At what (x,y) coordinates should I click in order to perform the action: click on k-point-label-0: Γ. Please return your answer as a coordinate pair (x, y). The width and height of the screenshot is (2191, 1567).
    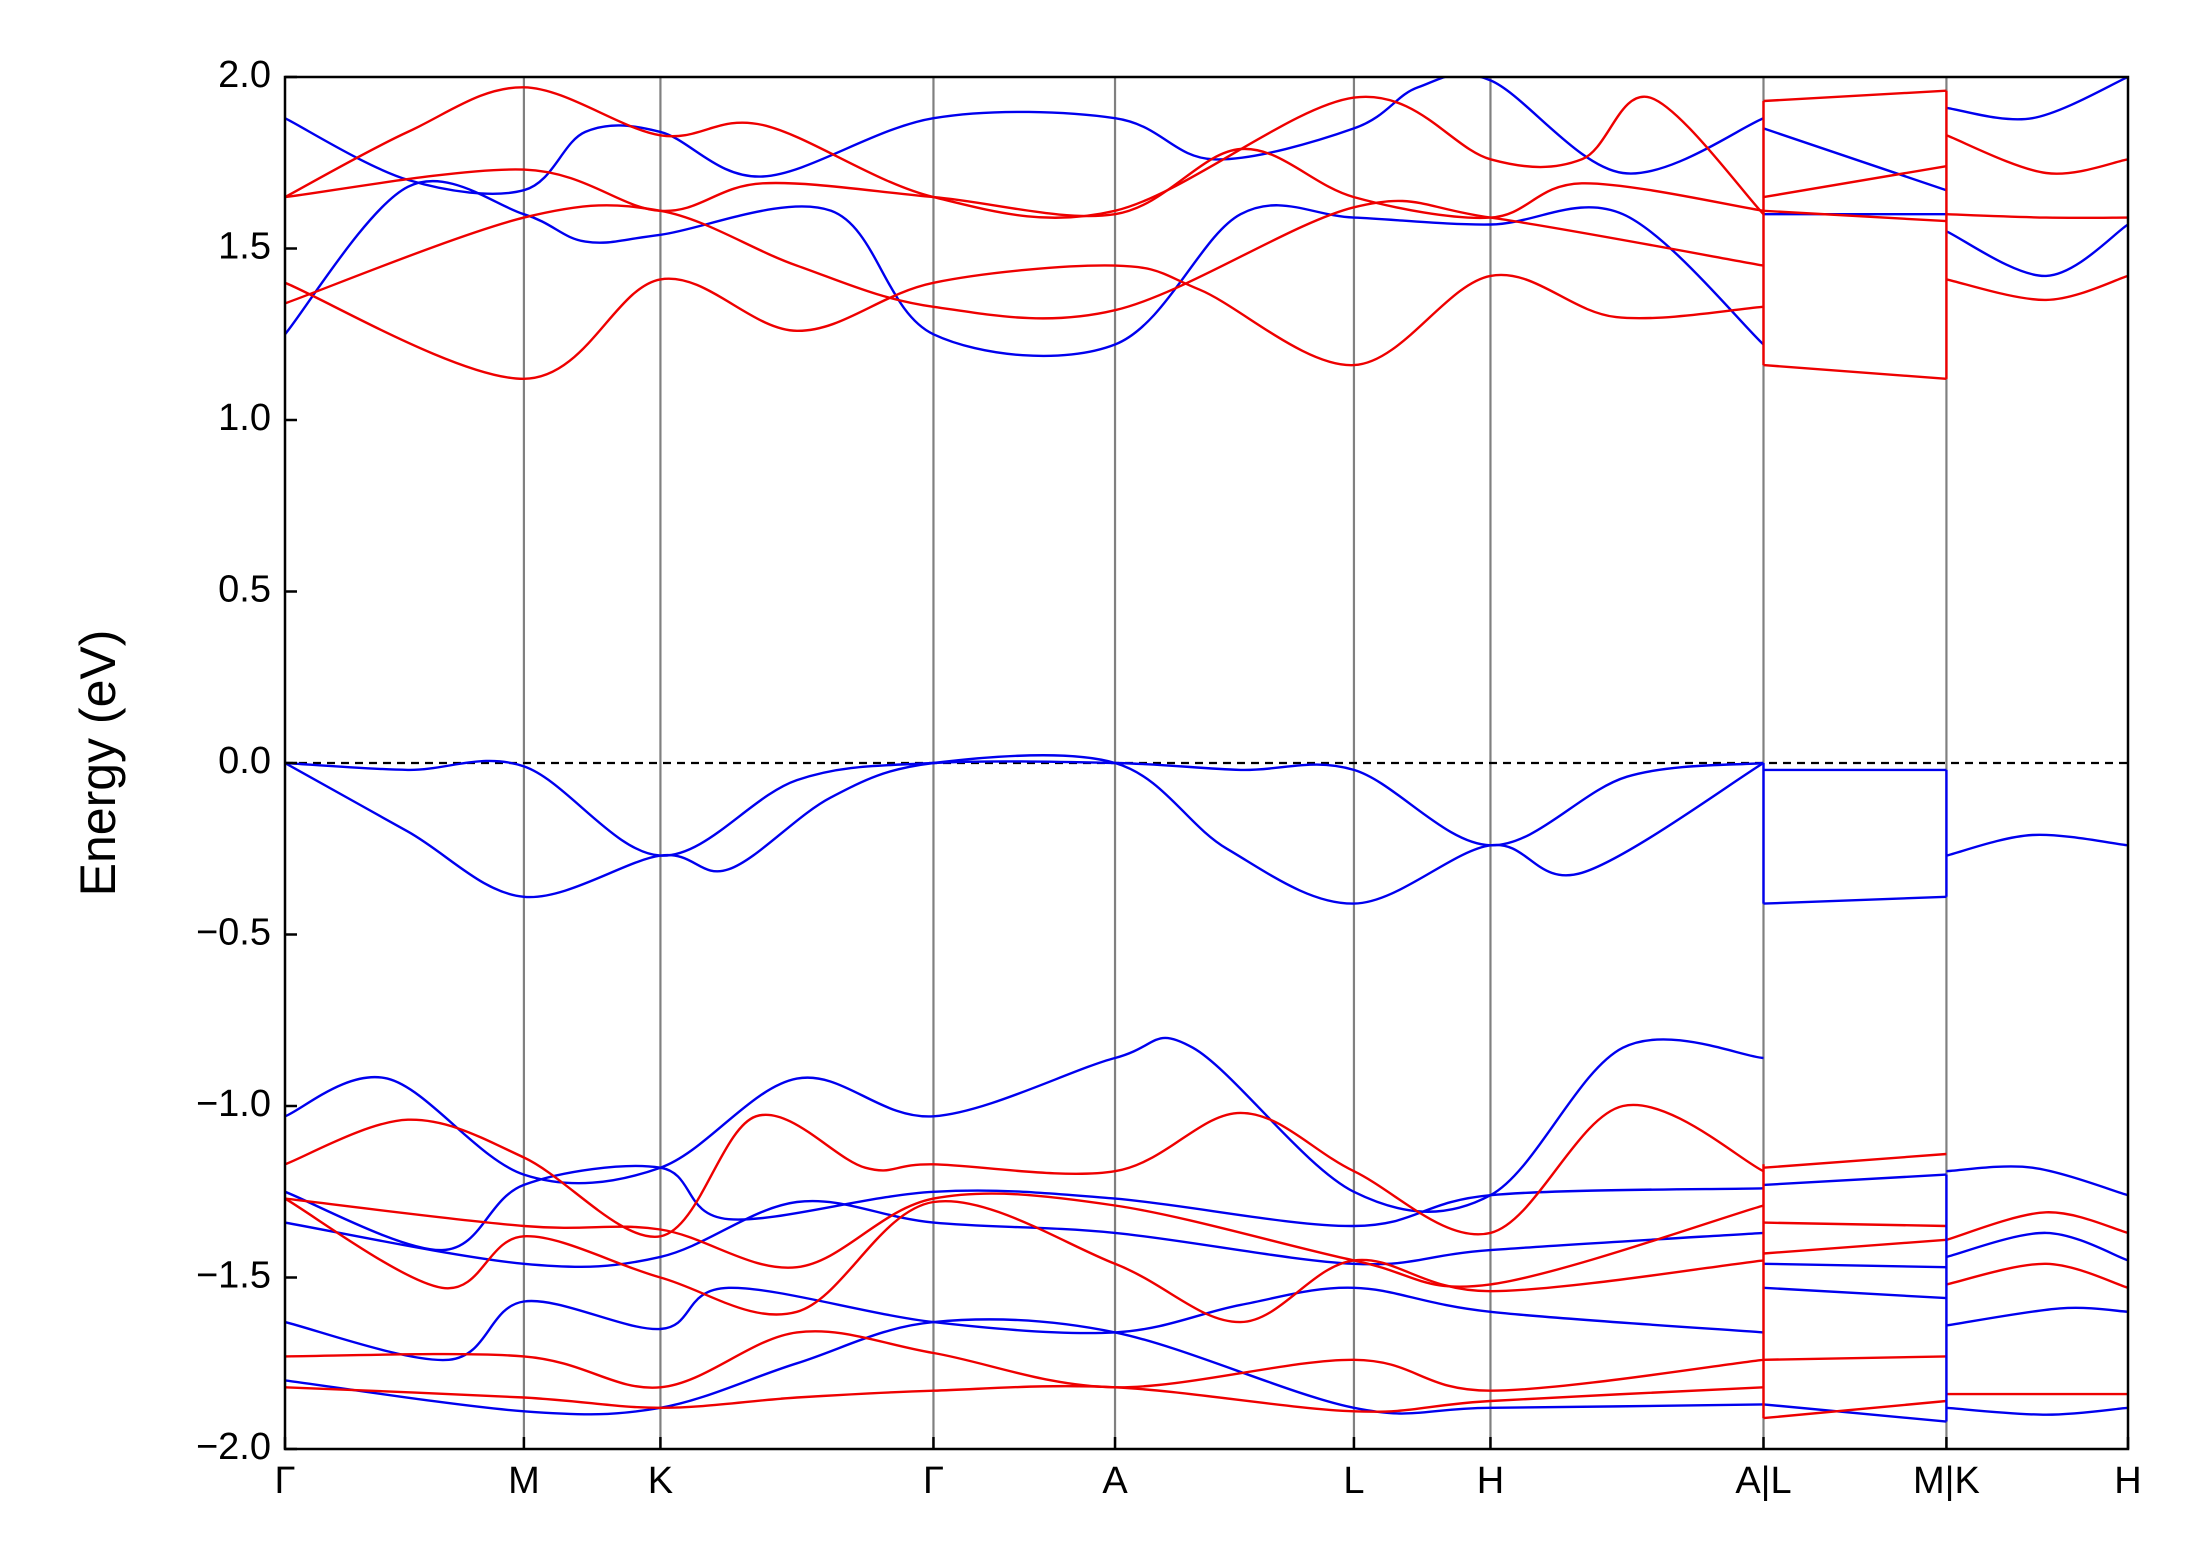
    Looking at the image, I should click on (285, 1481).